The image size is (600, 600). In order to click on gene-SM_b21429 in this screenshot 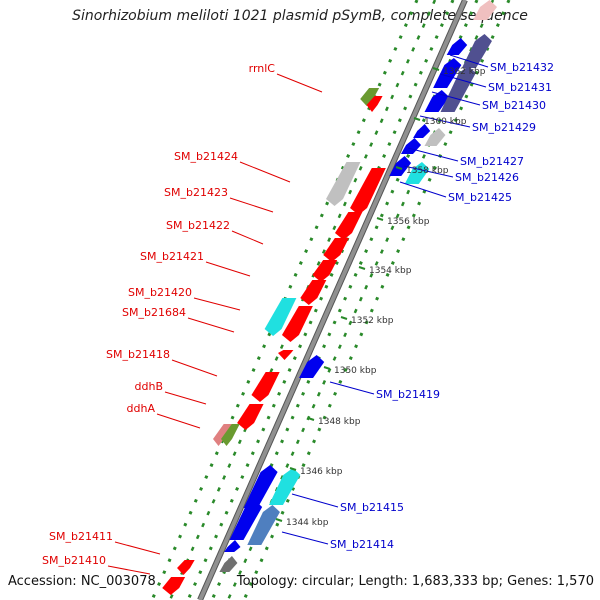, I will do `click(422, 131)`.